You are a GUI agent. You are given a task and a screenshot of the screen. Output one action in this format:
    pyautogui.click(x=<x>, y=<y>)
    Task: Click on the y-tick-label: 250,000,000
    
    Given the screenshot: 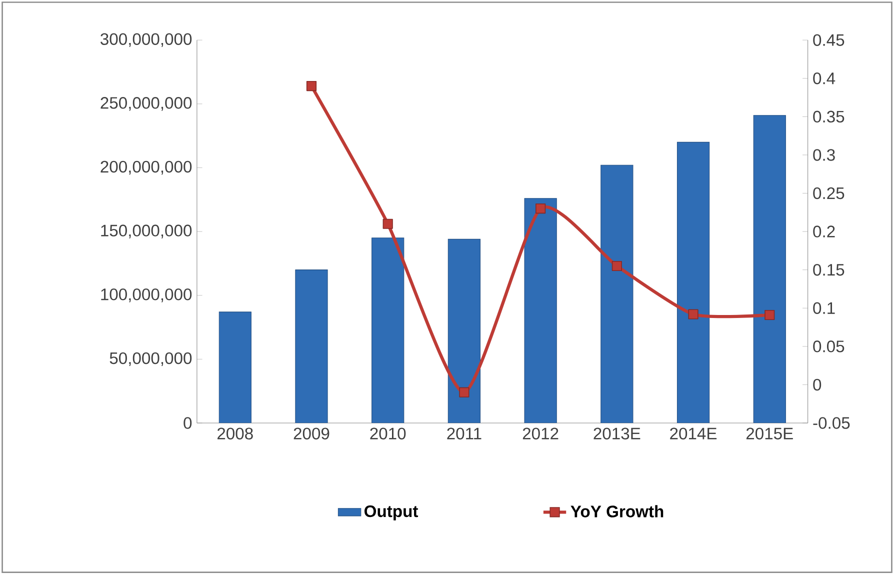 What is the action you would take?
    pyautogui.click(x=146, y=103)
    